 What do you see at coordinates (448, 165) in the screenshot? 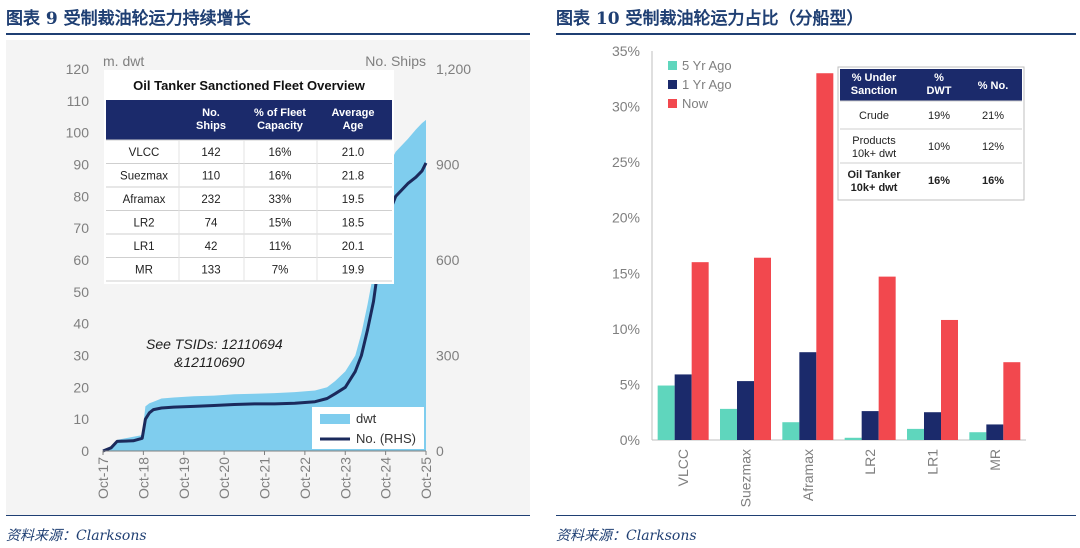
I see `right-y-tick-label: 900` at bounding box center [448, 165].